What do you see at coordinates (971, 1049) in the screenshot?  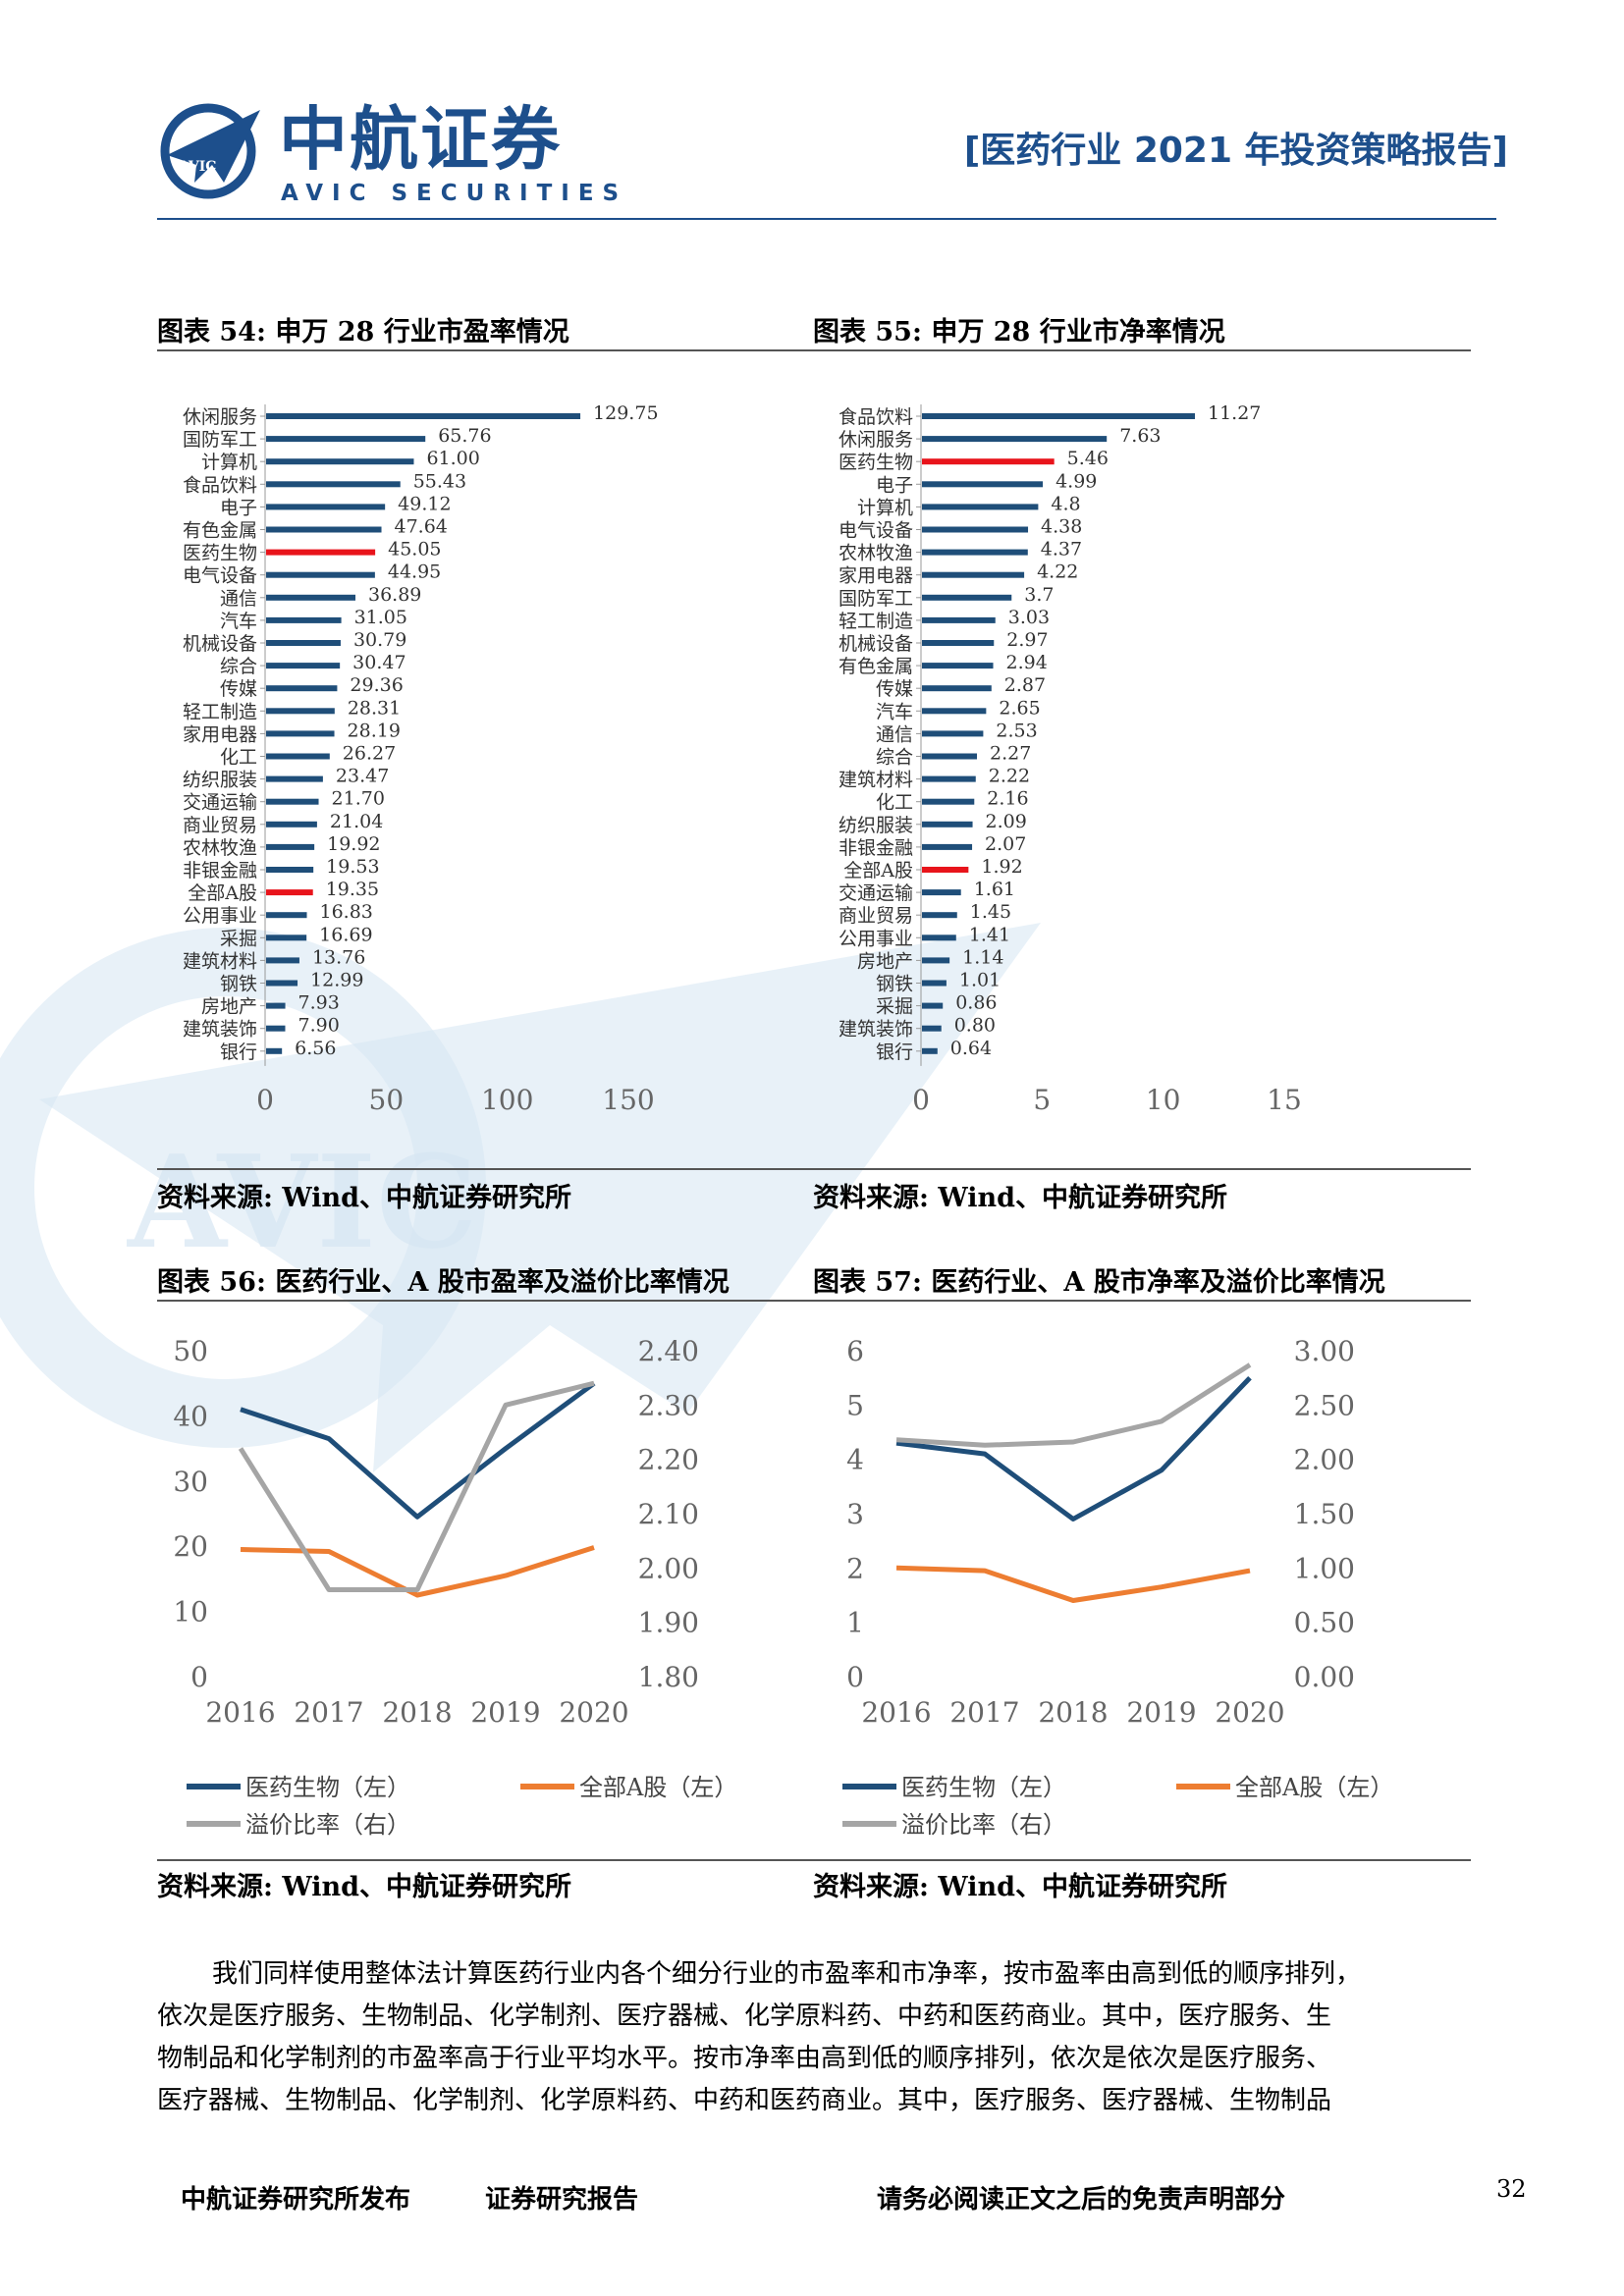 I see `value-label: 0.64` at bounding box center [971, 1049].